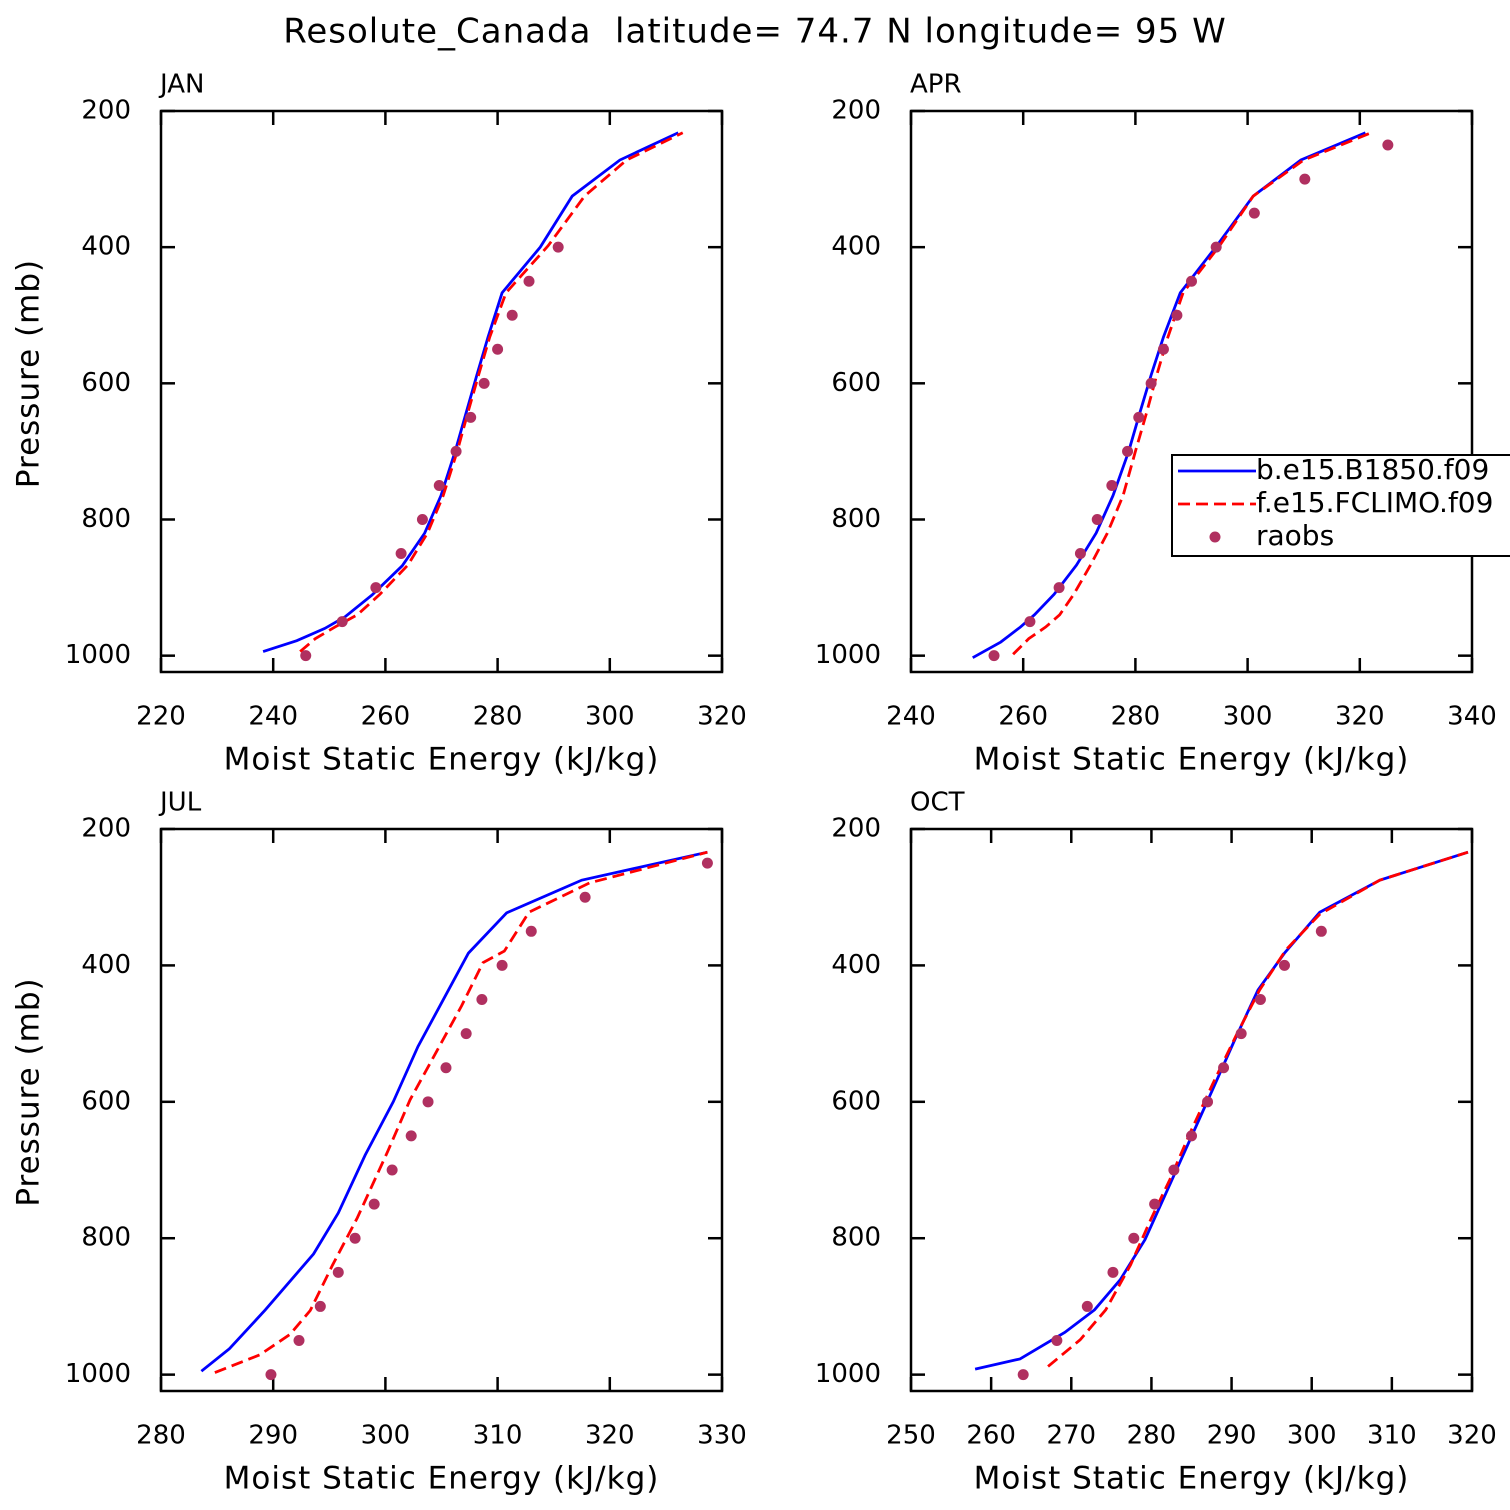  What do you see at coordinates (180, 803) in the screenshot?
I see `panel-title: JUL` at bounding box center [180, 803].